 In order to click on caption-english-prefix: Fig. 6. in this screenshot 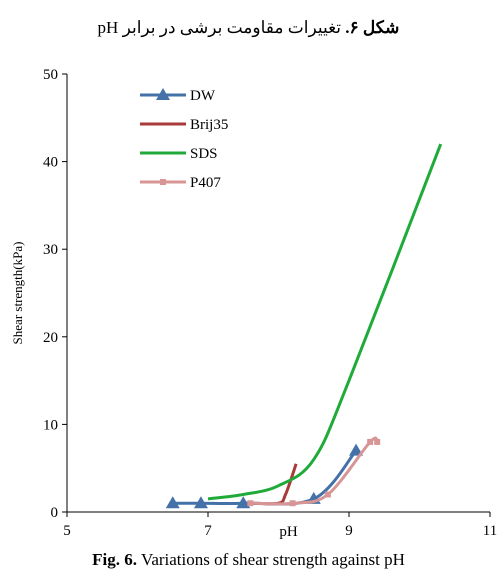, I will do `click(114, 559)`.